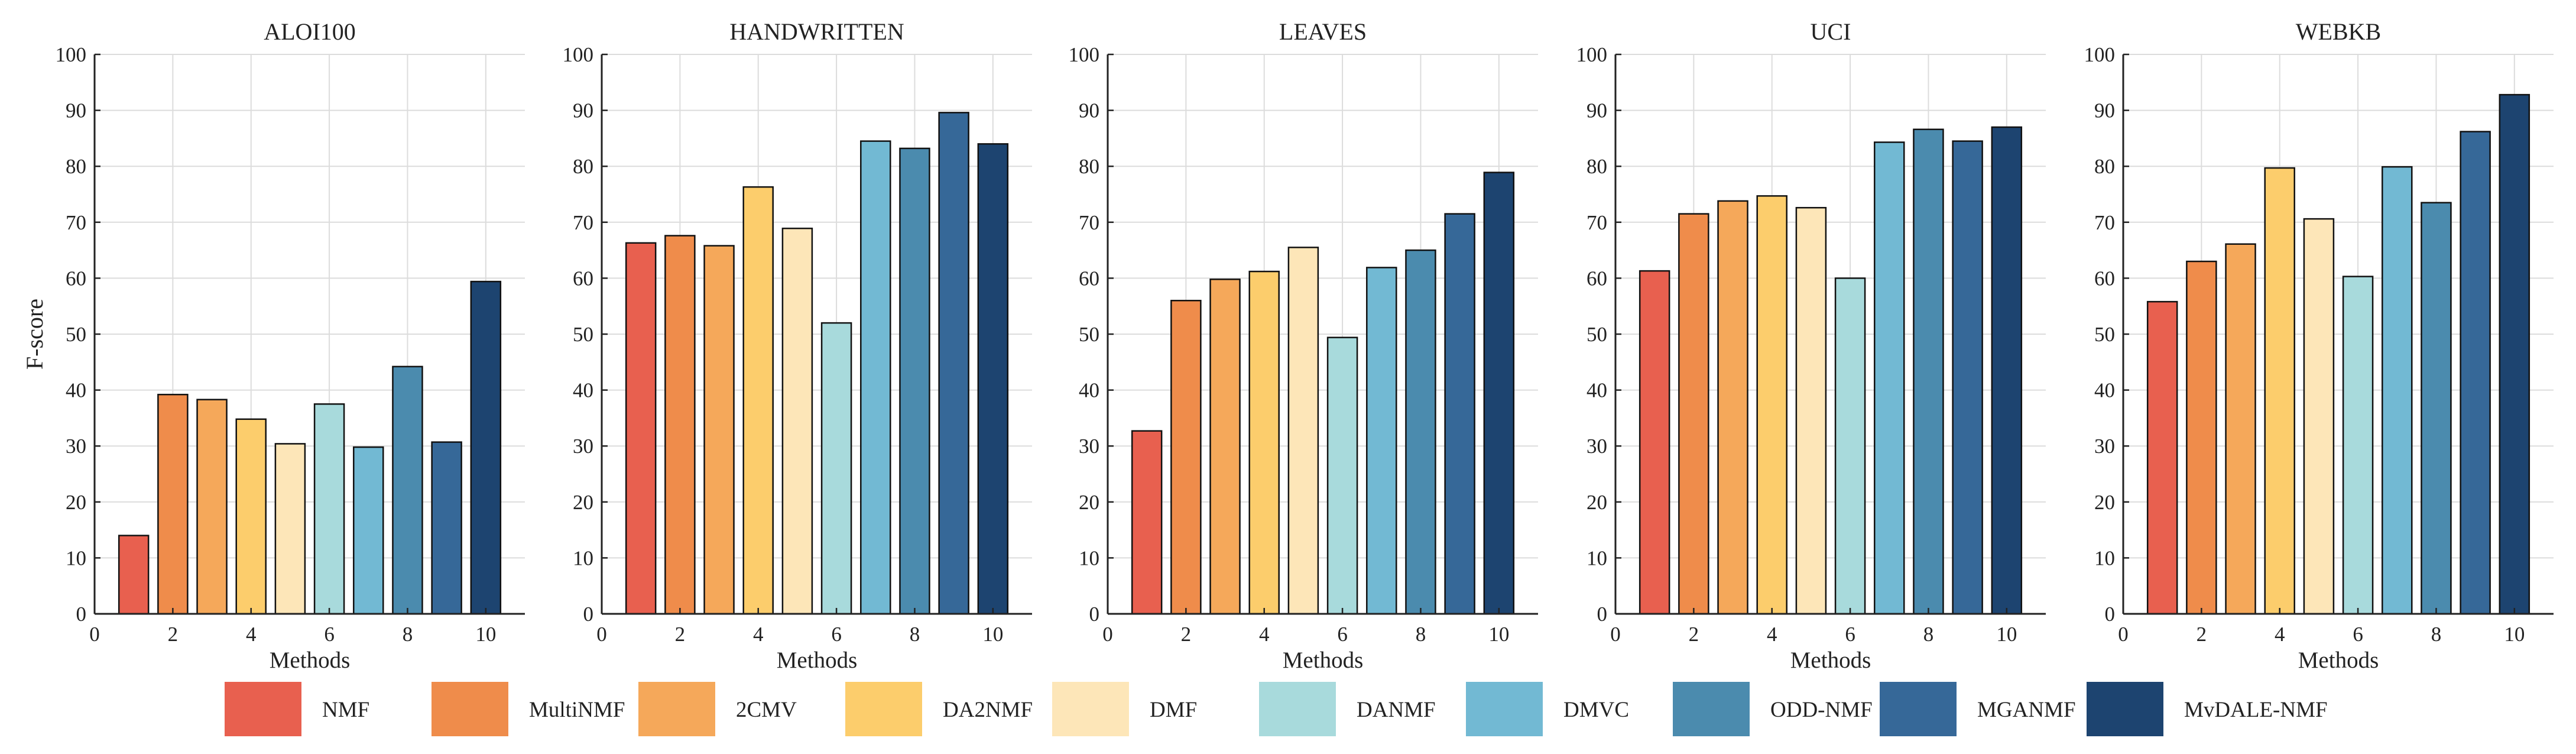 This screenshot has width=2576, height=754. What do you see at coordinates (939, 709) in the screenshot?
I see `legend-item-da2nmf: DA2NMF` at bounding box center [939, 709].